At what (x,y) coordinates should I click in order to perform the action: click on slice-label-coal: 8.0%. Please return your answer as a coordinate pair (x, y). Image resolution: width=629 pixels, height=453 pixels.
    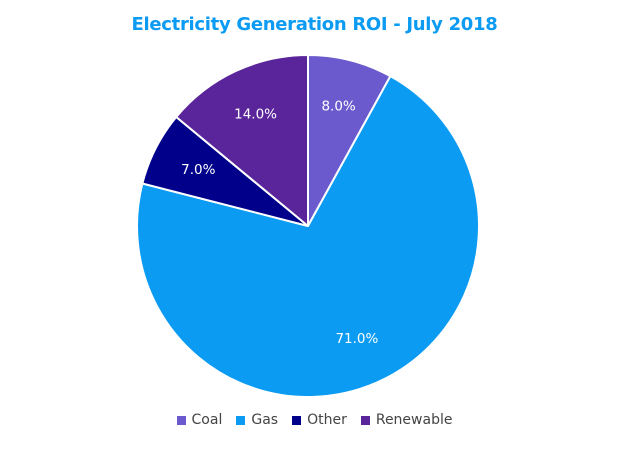
    Looking at the image, I should click on (338, 107).